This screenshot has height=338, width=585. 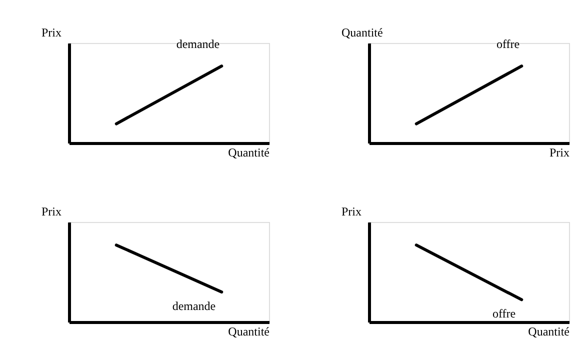 What do you see at coordinates (559, 153) in the screenshot?
I see `x-axis-title: Prix` at bounding box center [559, 153].